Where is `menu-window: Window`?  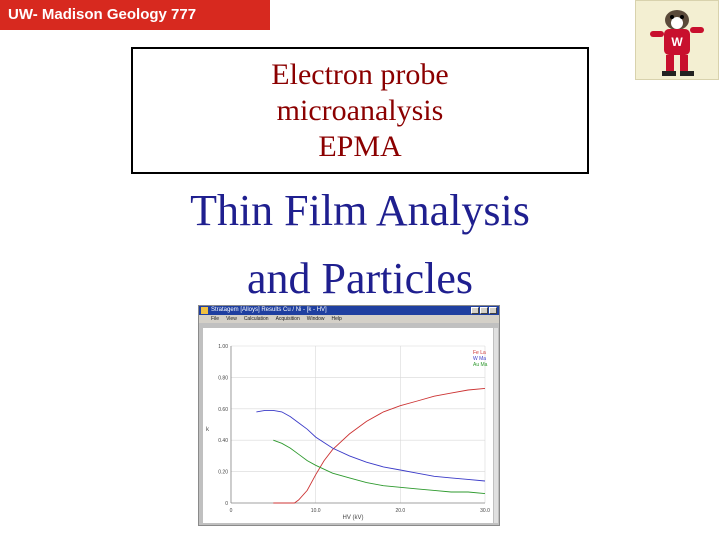
menu-window: Window is located at coordinates (315, 319).